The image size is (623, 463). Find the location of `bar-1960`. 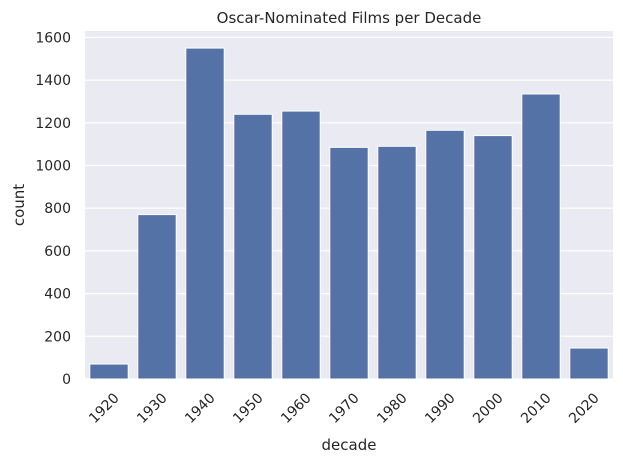

bar-1960 is located at coordinates (301, 245).